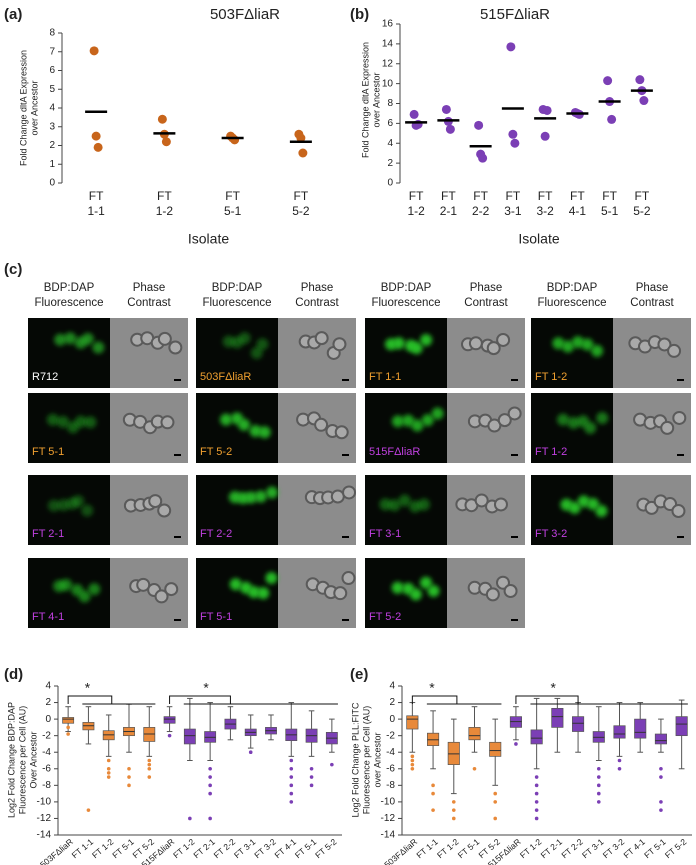 This screenshot has height=865, width=696. Describe the element at coordinates (388, 63) in the screenshot. I see `y-tick-label: 12` at that location.